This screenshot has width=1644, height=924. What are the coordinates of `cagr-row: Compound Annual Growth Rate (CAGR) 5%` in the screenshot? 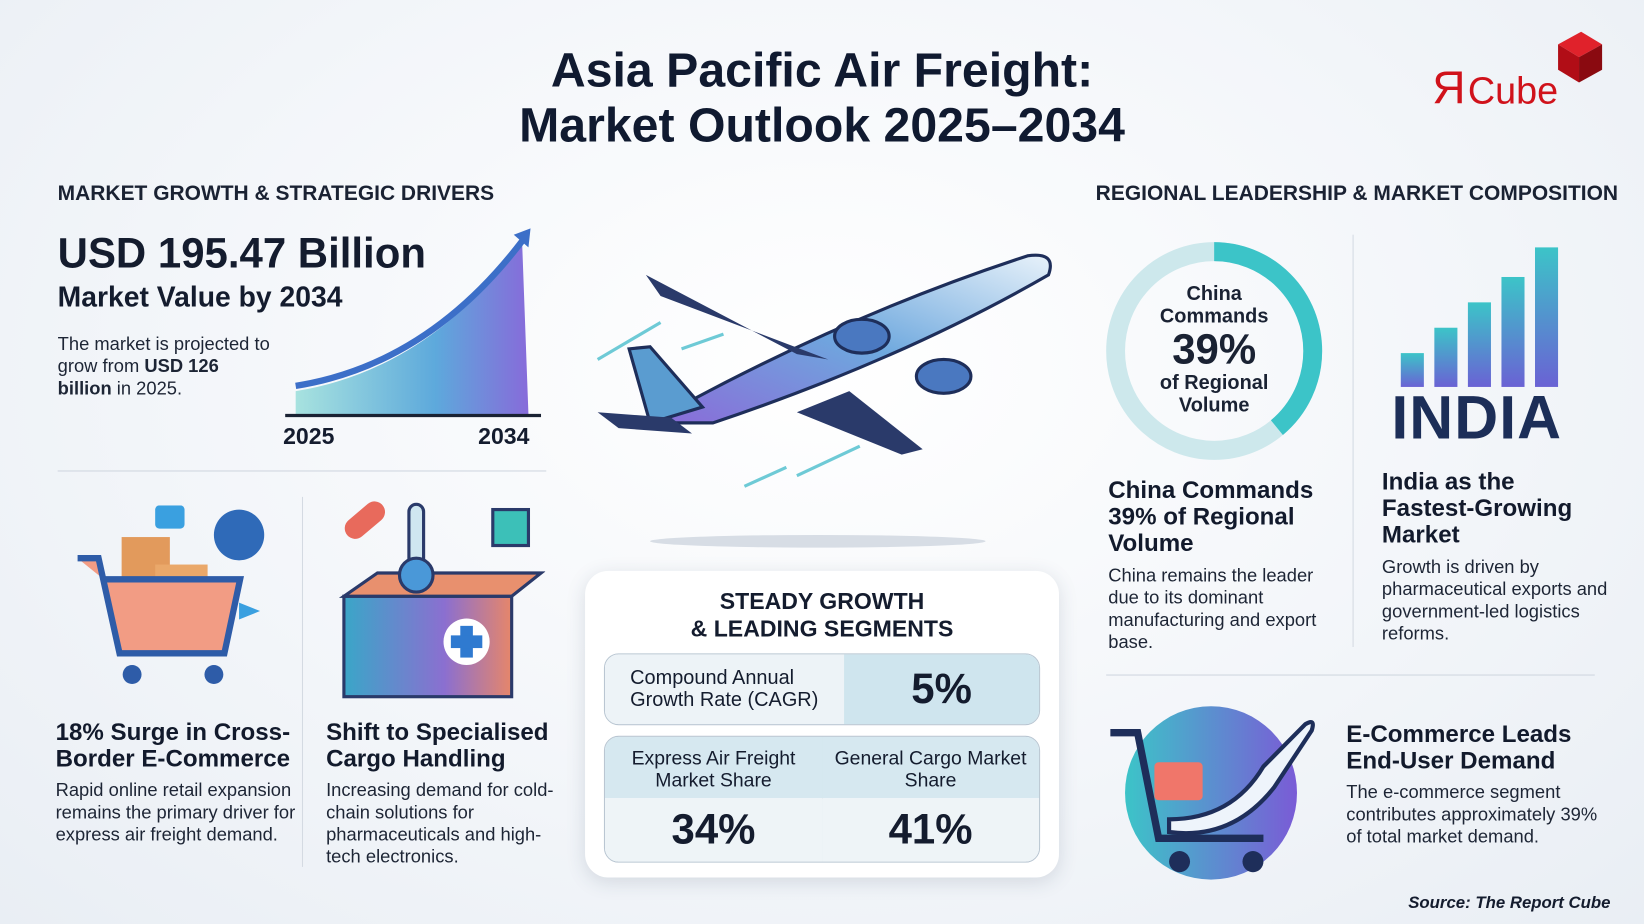 It's located at (822, 689).